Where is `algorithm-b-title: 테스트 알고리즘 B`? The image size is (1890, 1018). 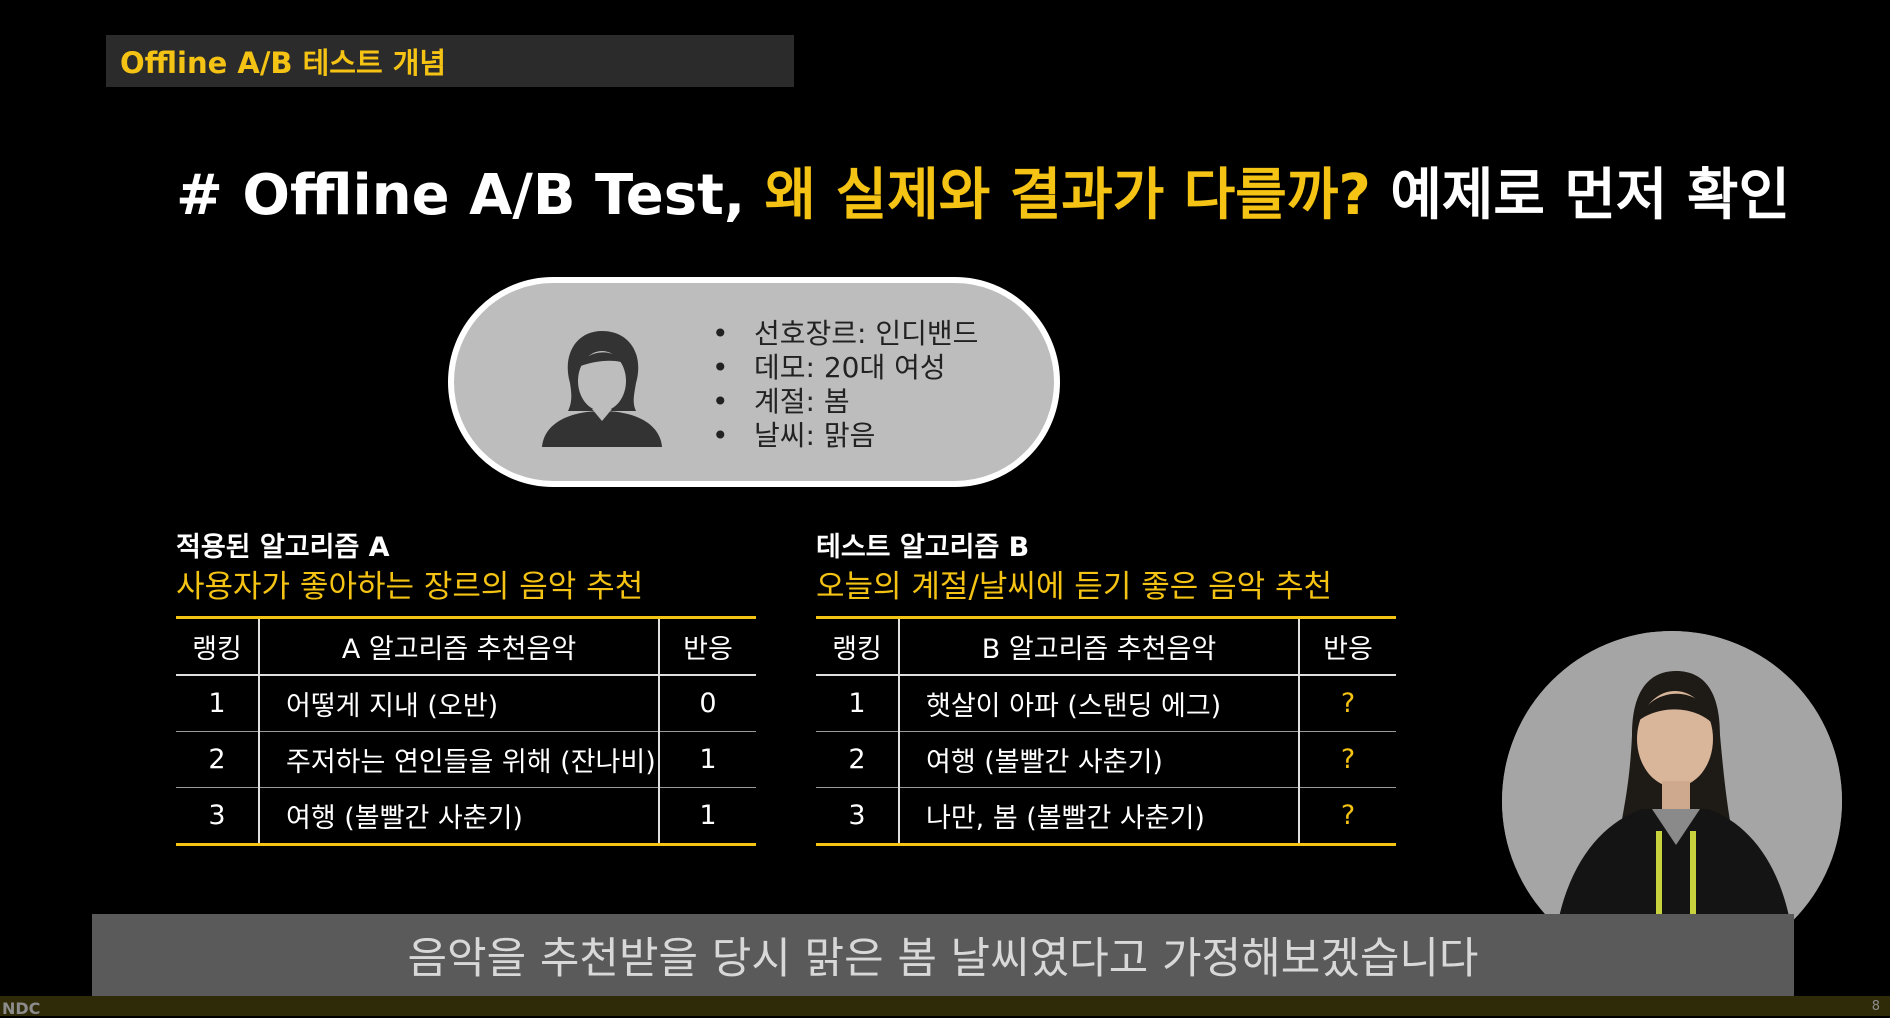 algorithm-b-title: 테스트 알고리즘 B is located at coordinates (923, 547).